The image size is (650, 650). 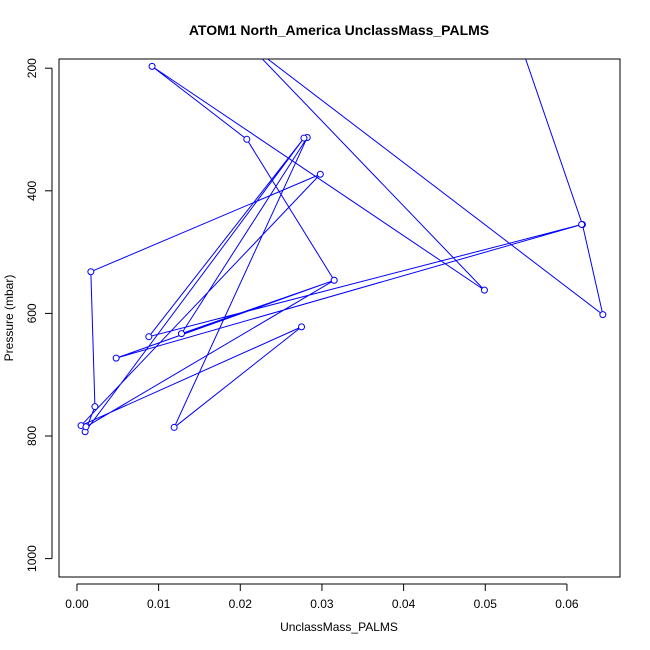 What do you see at coordinates (241, 604) in the screenshot?
I see `x-tick-label: 0.02` at bounding box center [241, 604].